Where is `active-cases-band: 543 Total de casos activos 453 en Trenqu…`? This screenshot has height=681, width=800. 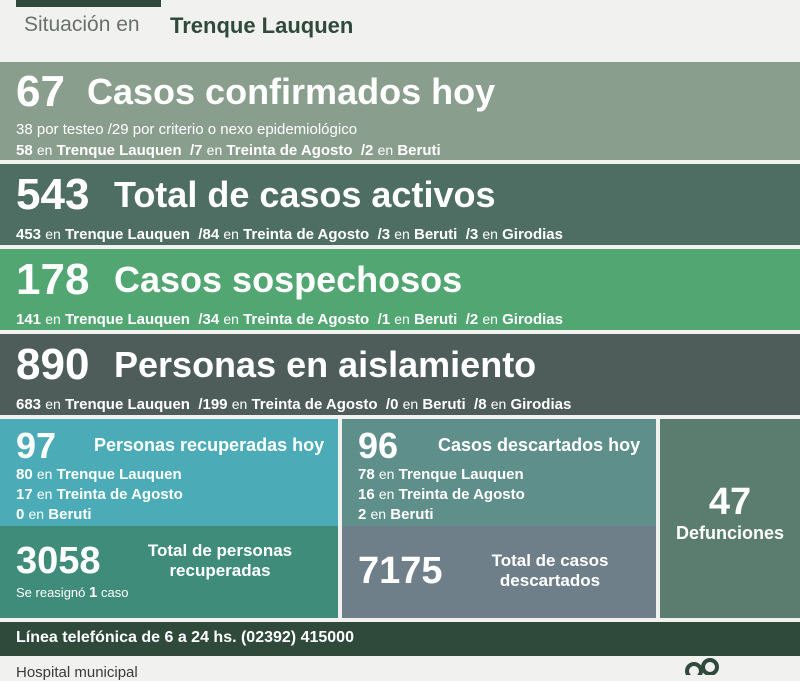 active-cases-band: 543 Total de casos activos 453 en Trenqu… is located at coordinates (400, 204).